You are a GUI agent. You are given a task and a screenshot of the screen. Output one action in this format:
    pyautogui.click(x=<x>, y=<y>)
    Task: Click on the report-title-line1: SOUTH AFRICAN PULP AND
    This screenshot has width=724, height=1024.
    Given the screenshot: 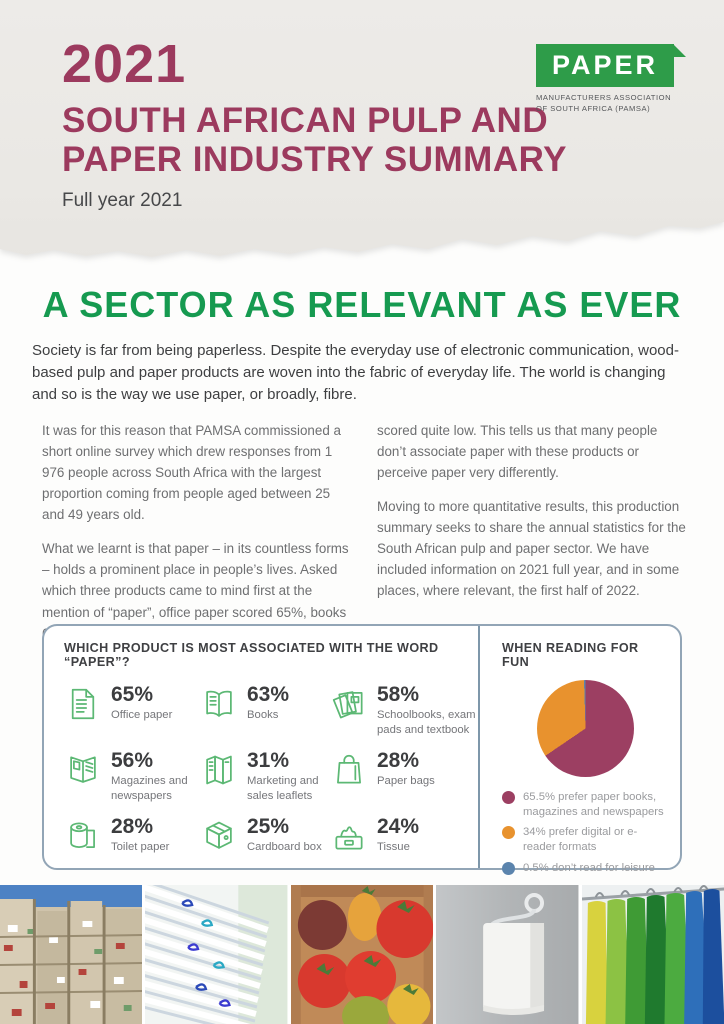 What is the action you would take?
    pyautogui.click(x=305, y=120)
    